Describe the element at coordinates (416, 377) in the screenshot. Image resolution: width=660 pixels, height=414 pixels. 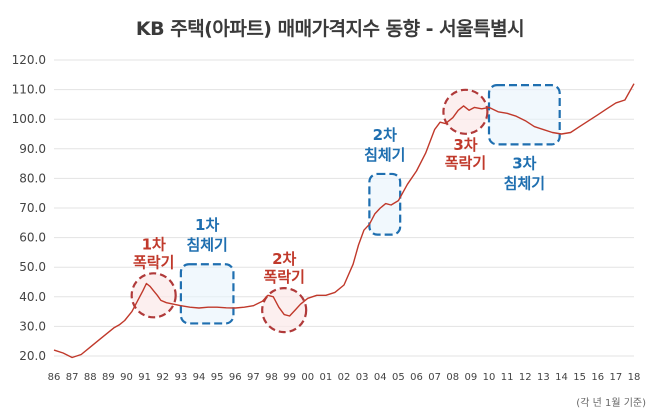
I see `x-tick-label: 06` at that location.